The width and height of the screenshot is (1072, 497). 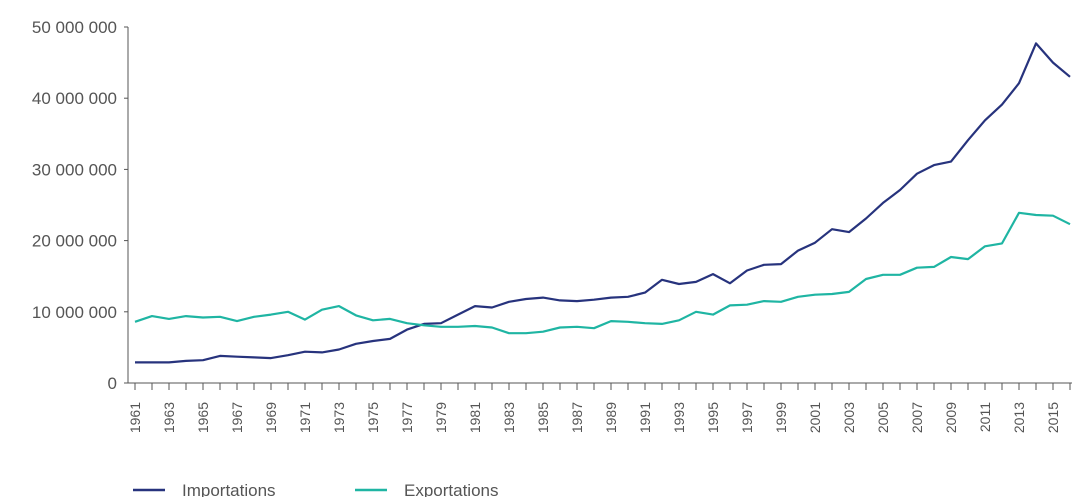 I want to click on x-tick-label: 1981, so click(x=475, y=417).